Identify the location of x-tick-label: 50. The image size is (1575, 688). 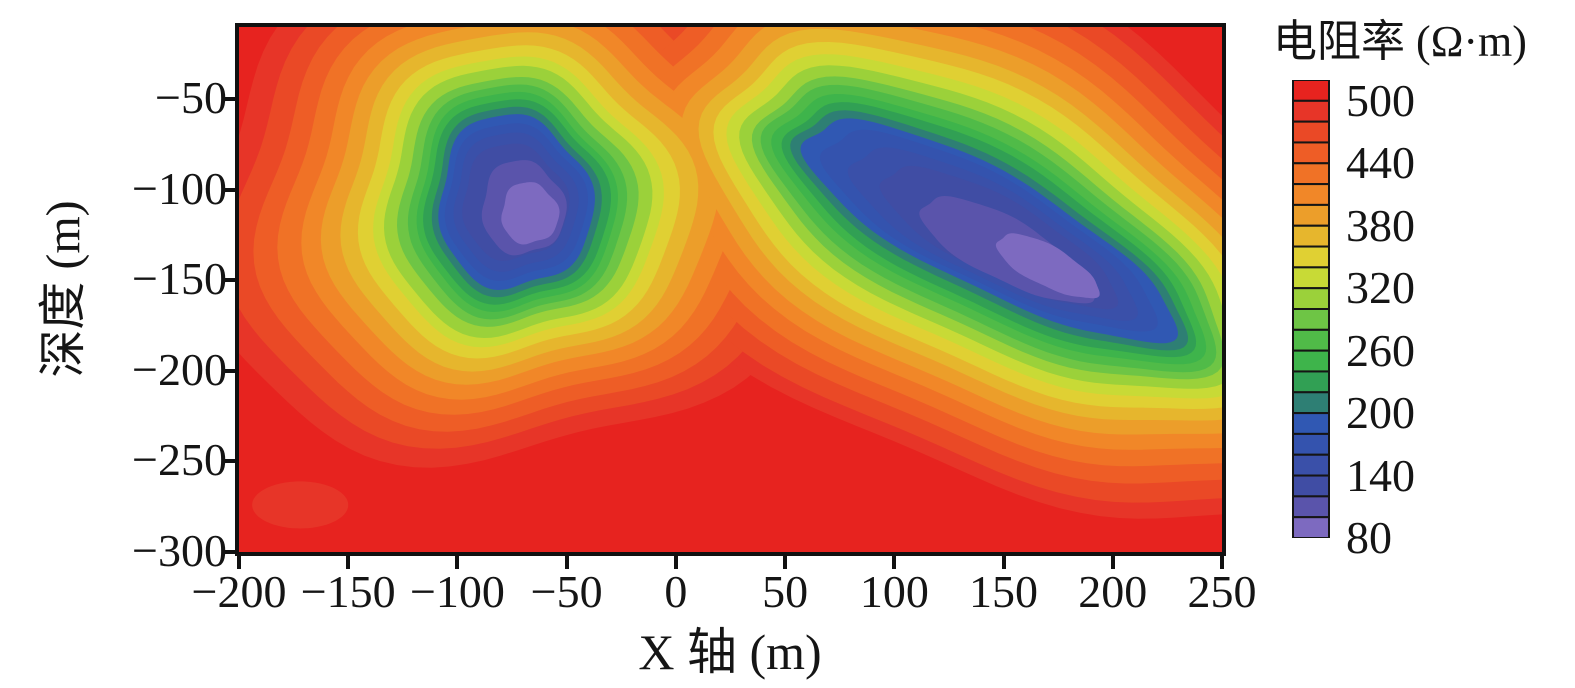
(785, 591).